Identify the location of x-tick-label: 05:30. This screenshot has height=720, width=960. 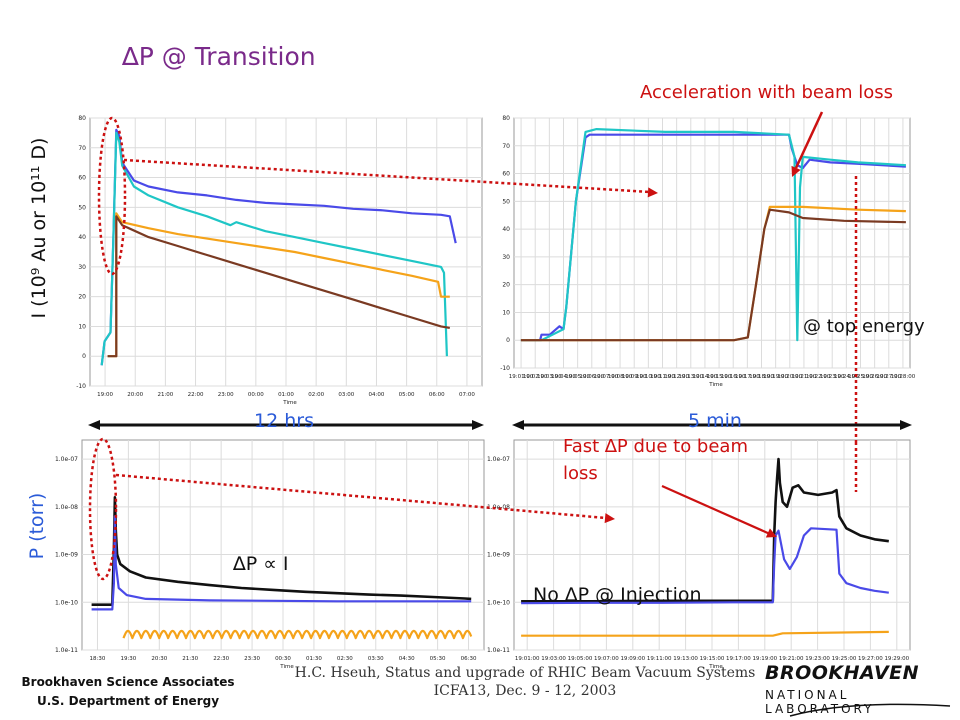
(438, 659).